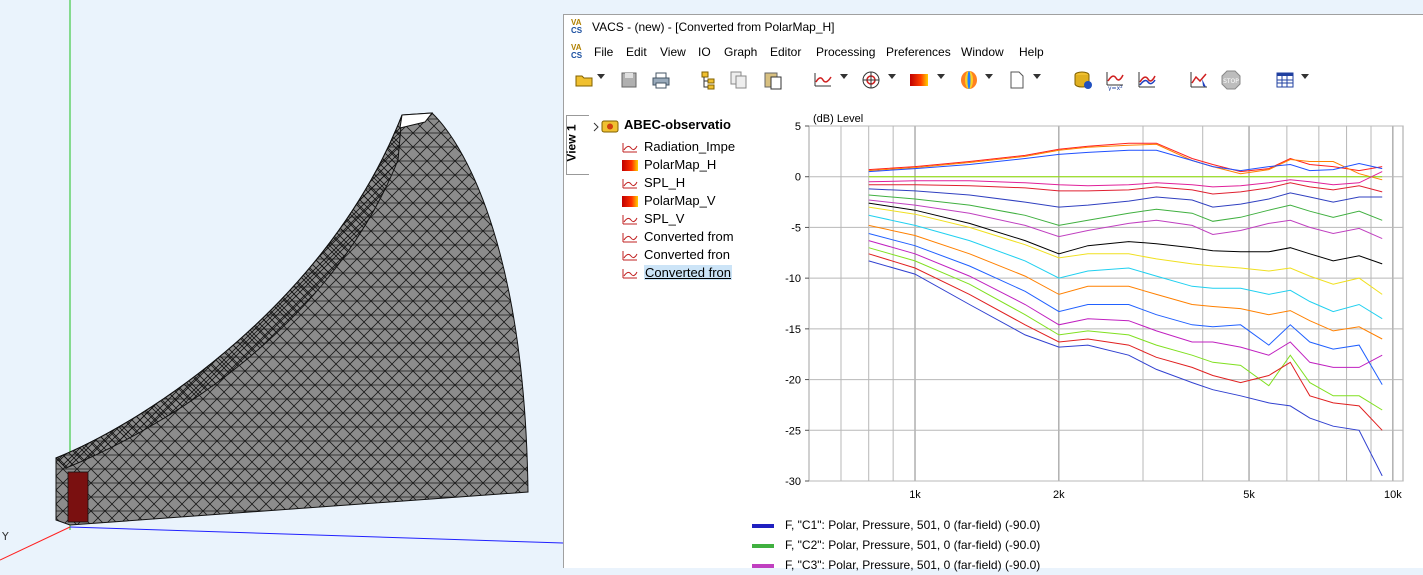 The width and height of the screenshot is (1423, 575). I want to click on balloon-plot-icon, so click(969, 80).